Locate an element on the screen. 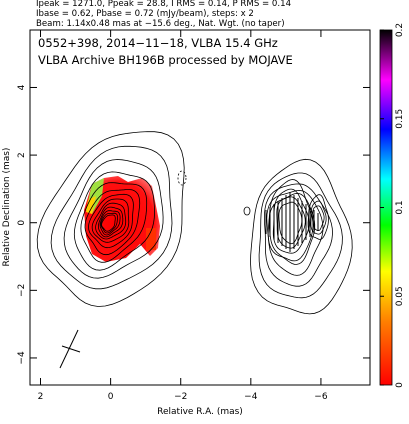 This screenshot has height=424, width=409. colorbar-tick-label: 0 is located at coordinates (400, 385).